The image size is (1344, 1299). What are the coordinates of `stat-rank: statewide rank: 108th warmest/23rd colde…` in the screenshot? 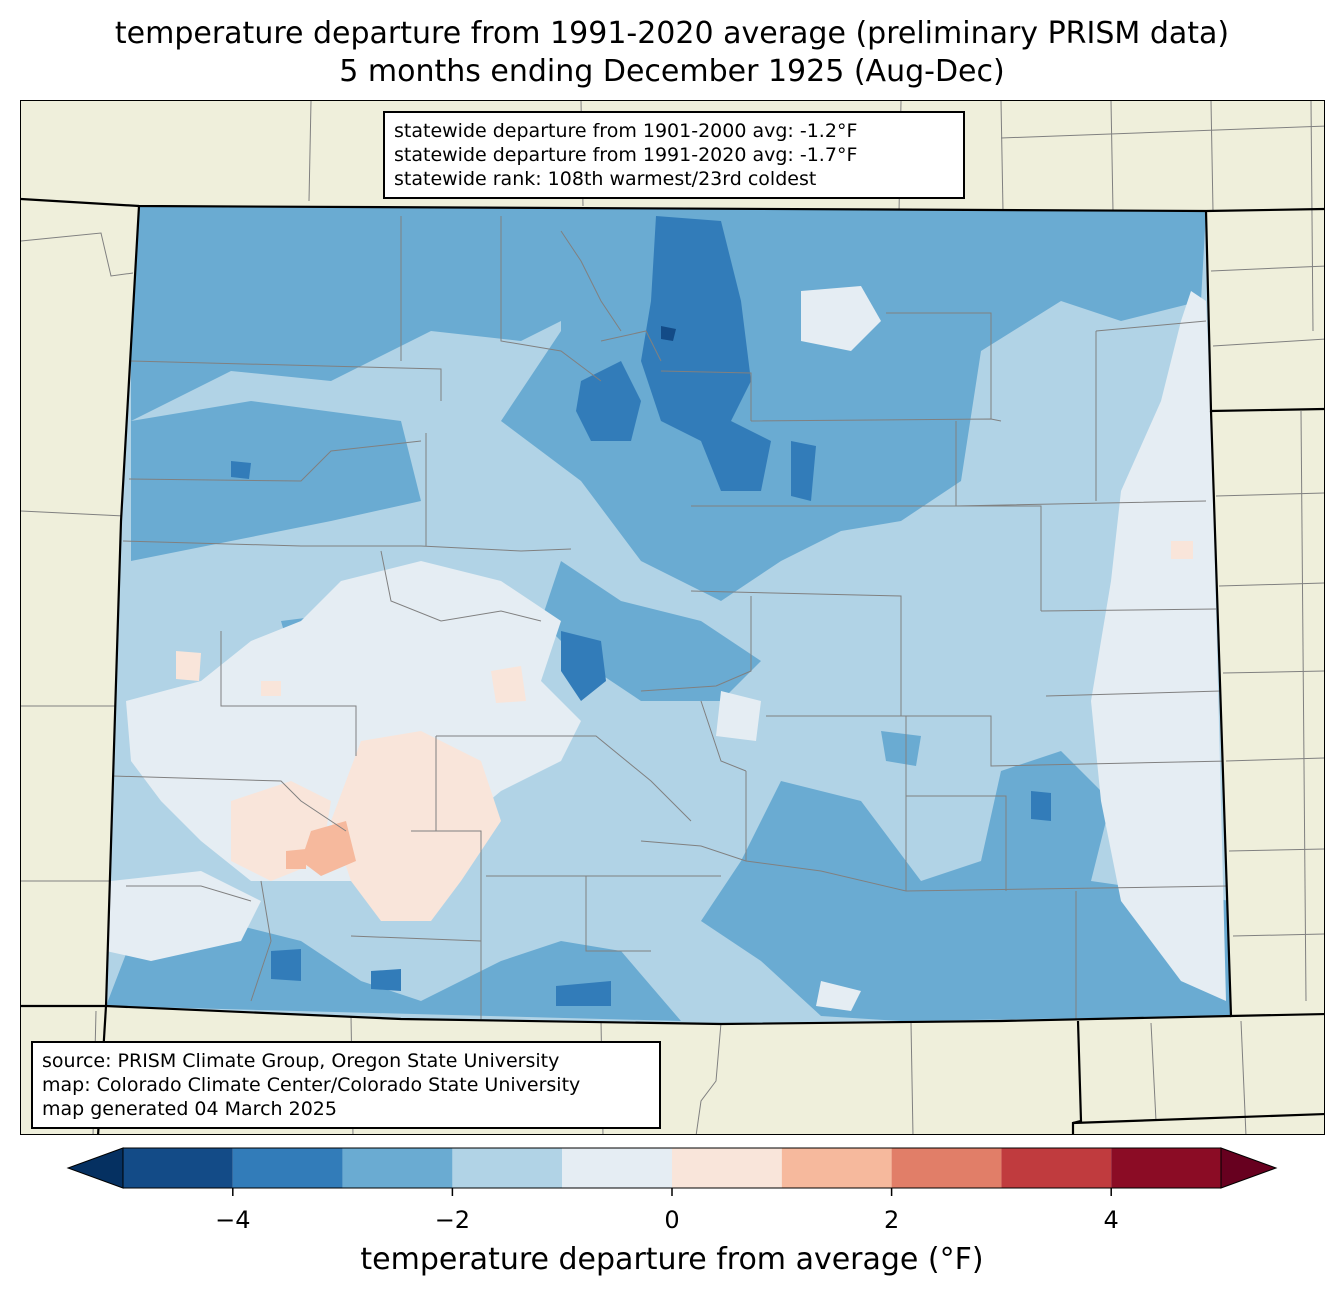 It's located at (605, 179).